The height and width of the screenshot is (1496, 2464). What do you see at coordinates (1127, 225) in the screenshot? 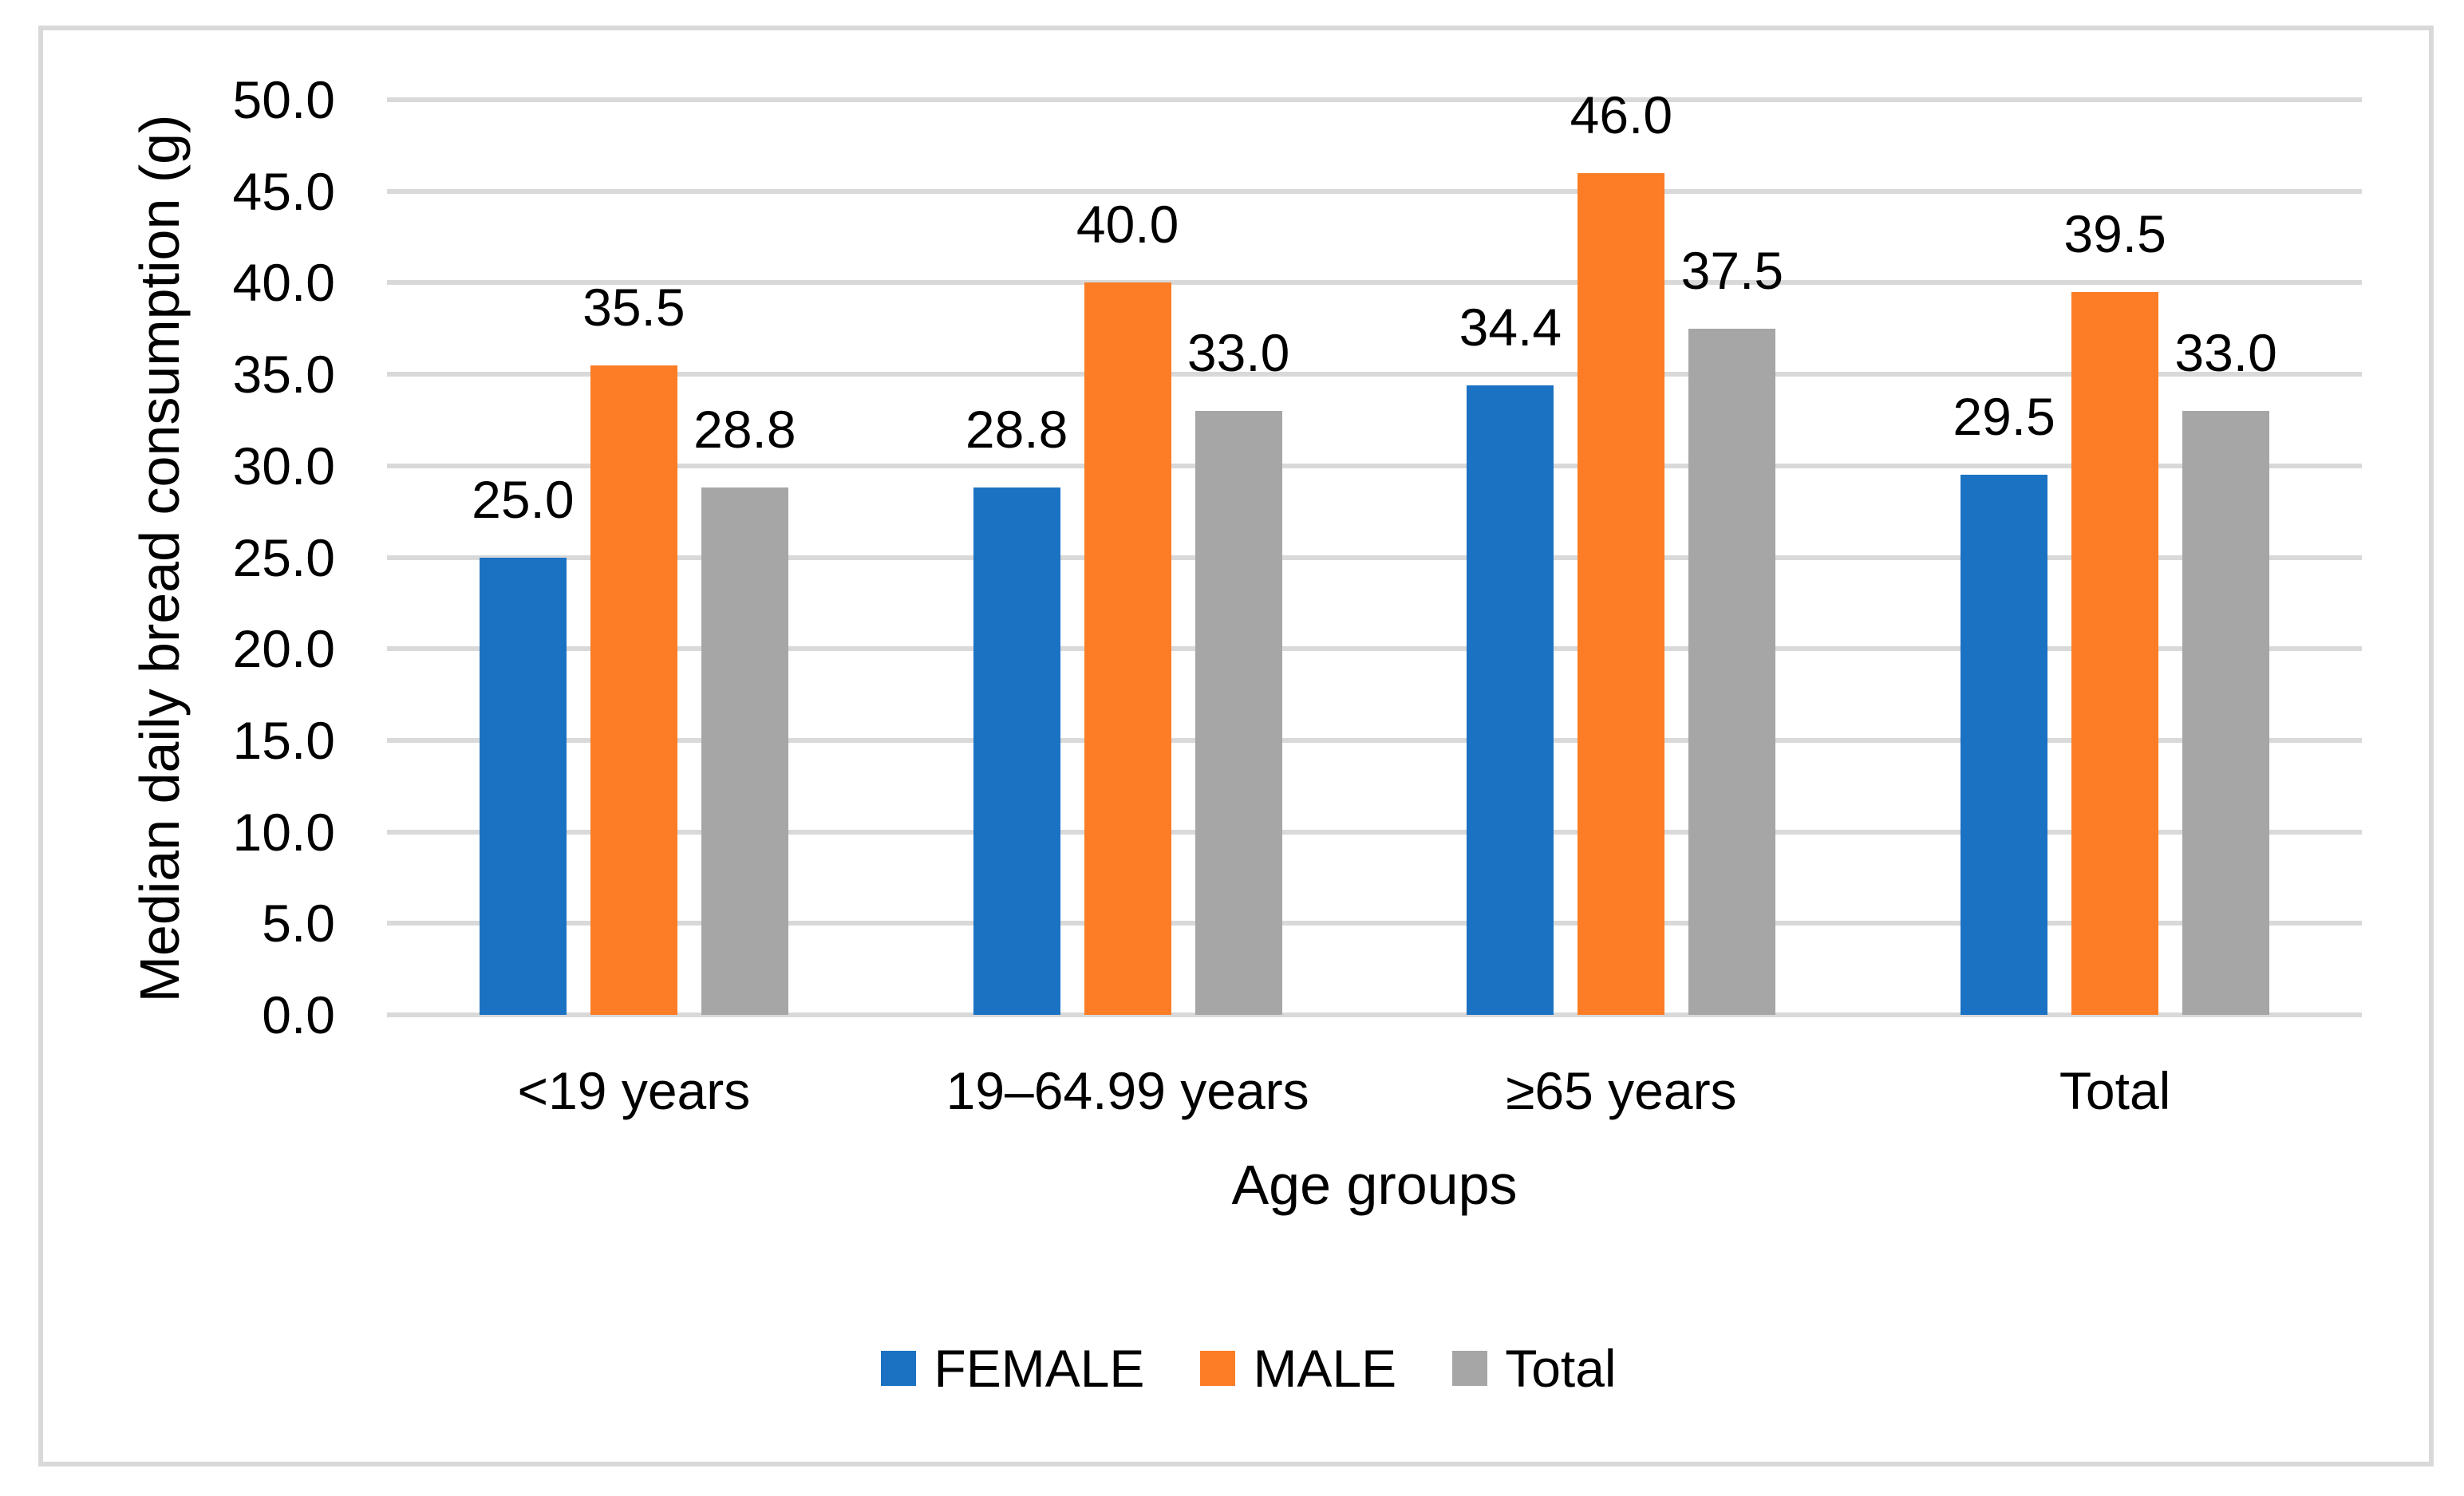
I see `bar-value-label: 40.0` at bounding box center [1127, 225].